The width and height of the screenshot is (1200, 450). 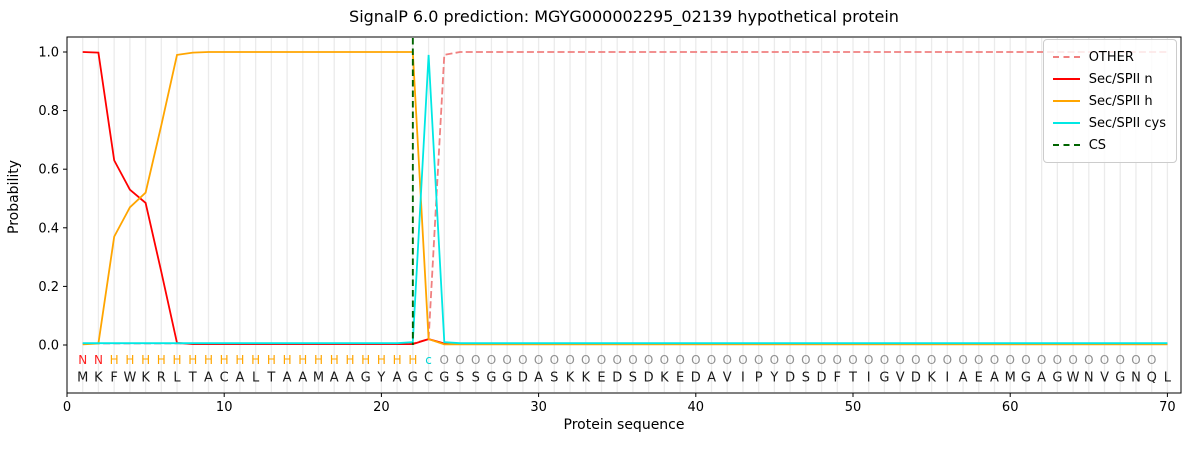 I want to click on legend-label: Sec/SPII n, so click(x=1120, y=79).